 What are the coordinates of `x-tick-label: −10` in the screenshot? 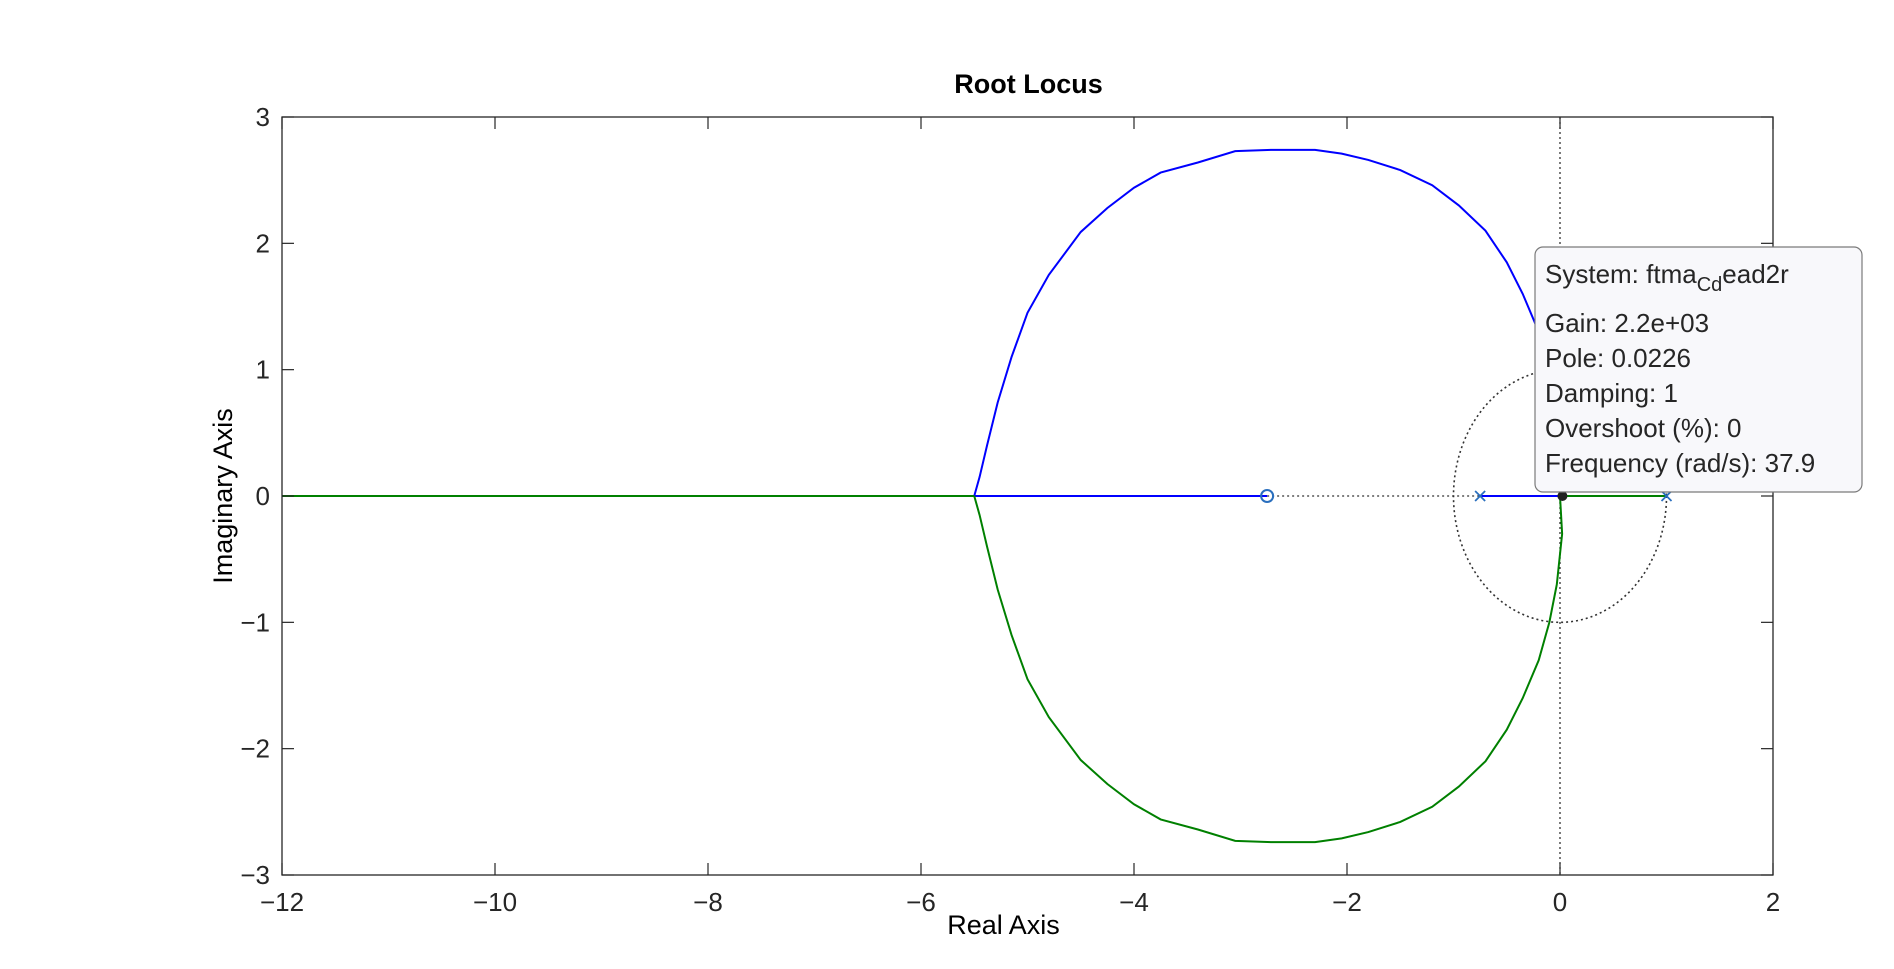 It's located at (495, 902).